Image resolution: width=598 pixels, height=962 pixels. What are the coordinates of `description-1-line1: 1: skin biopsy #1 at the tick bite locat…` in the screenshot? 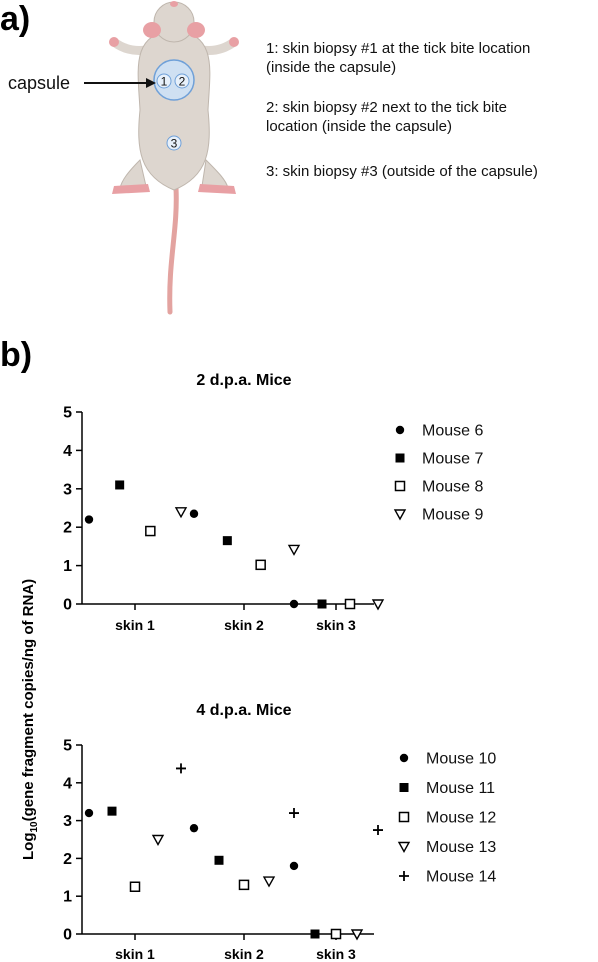 It's located at (398, 48).